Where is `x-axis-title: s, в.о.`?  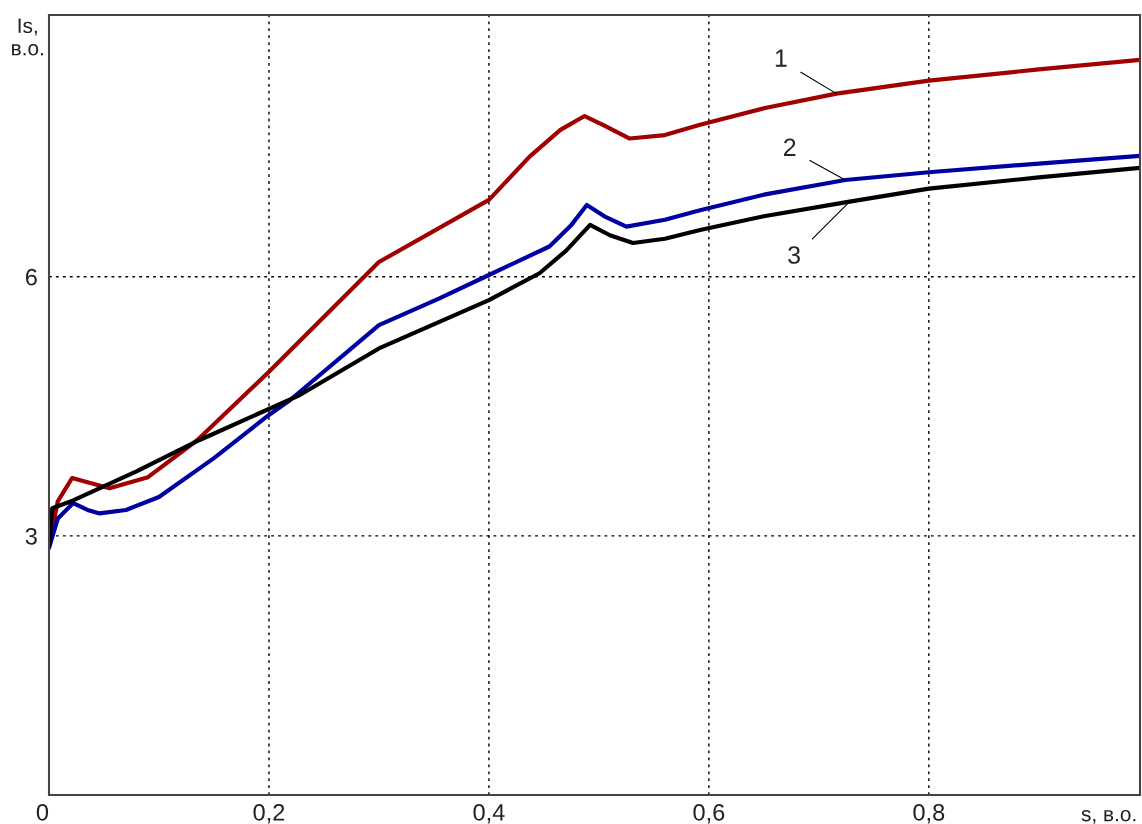 x-axis-title: s, в.о. is located at coordinates (1108, 817).